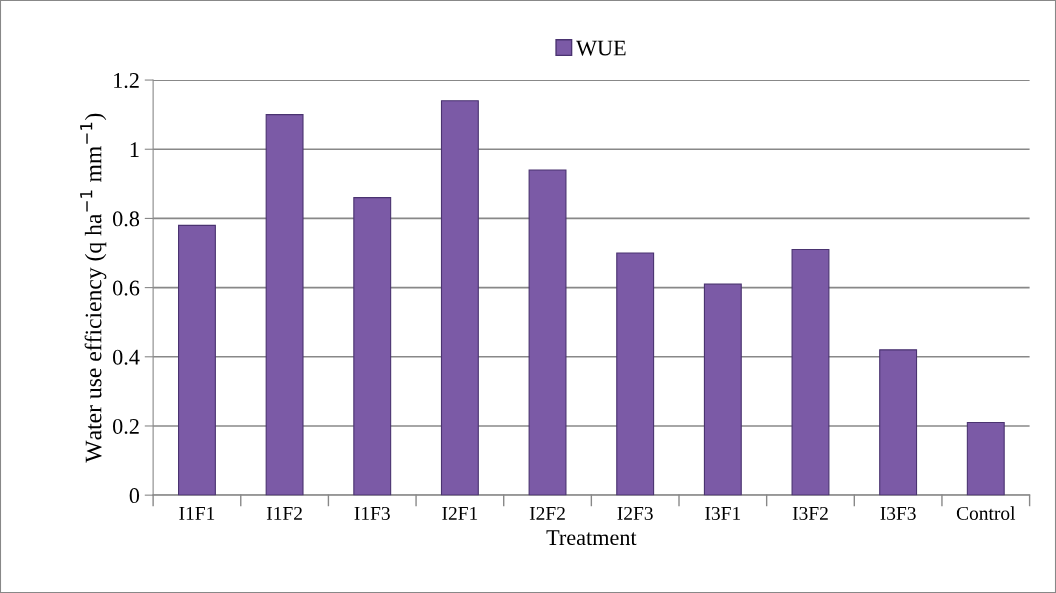 This screenshot has width=1056, height=593. I want to click on legend-label: WUE, so click(601, 48).